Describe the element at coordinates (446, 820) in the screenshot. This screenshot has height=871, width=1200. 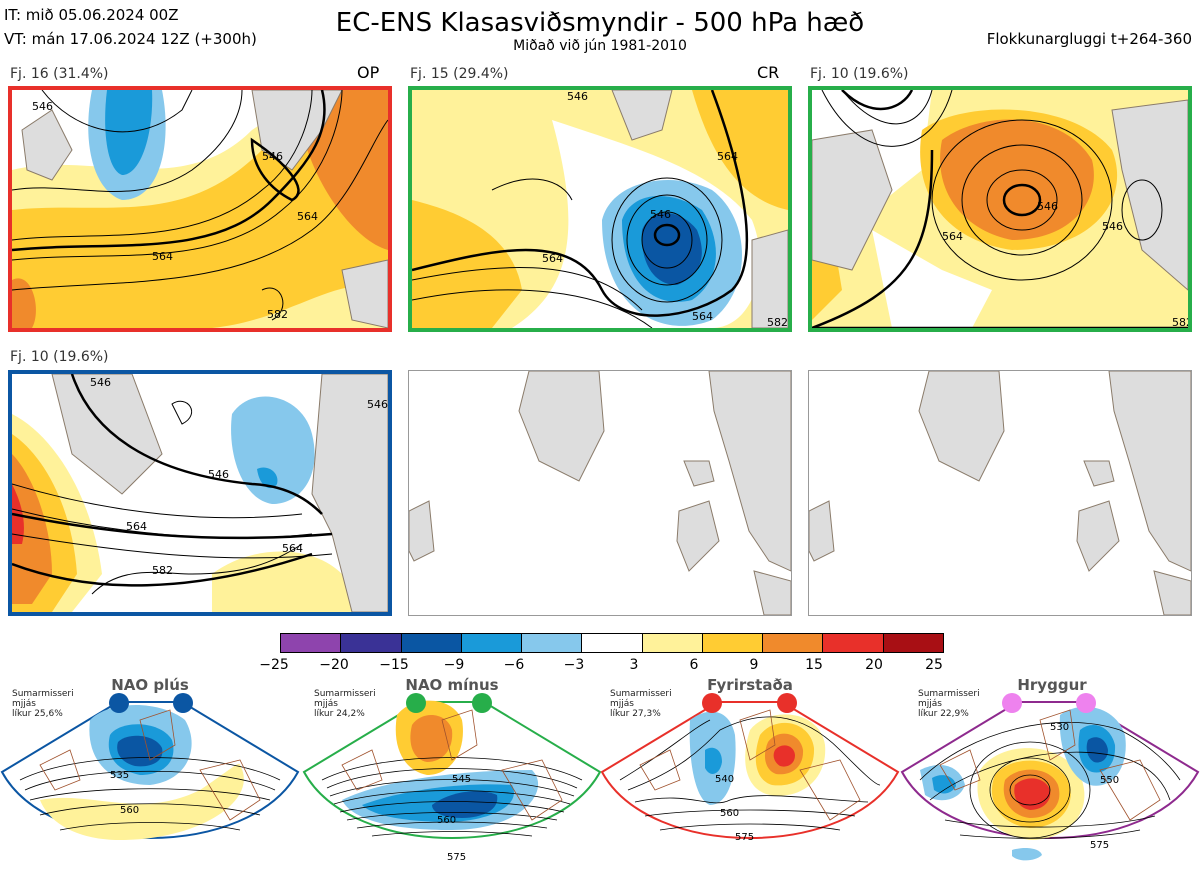
I see `regime-2-contour: 560` at that location.